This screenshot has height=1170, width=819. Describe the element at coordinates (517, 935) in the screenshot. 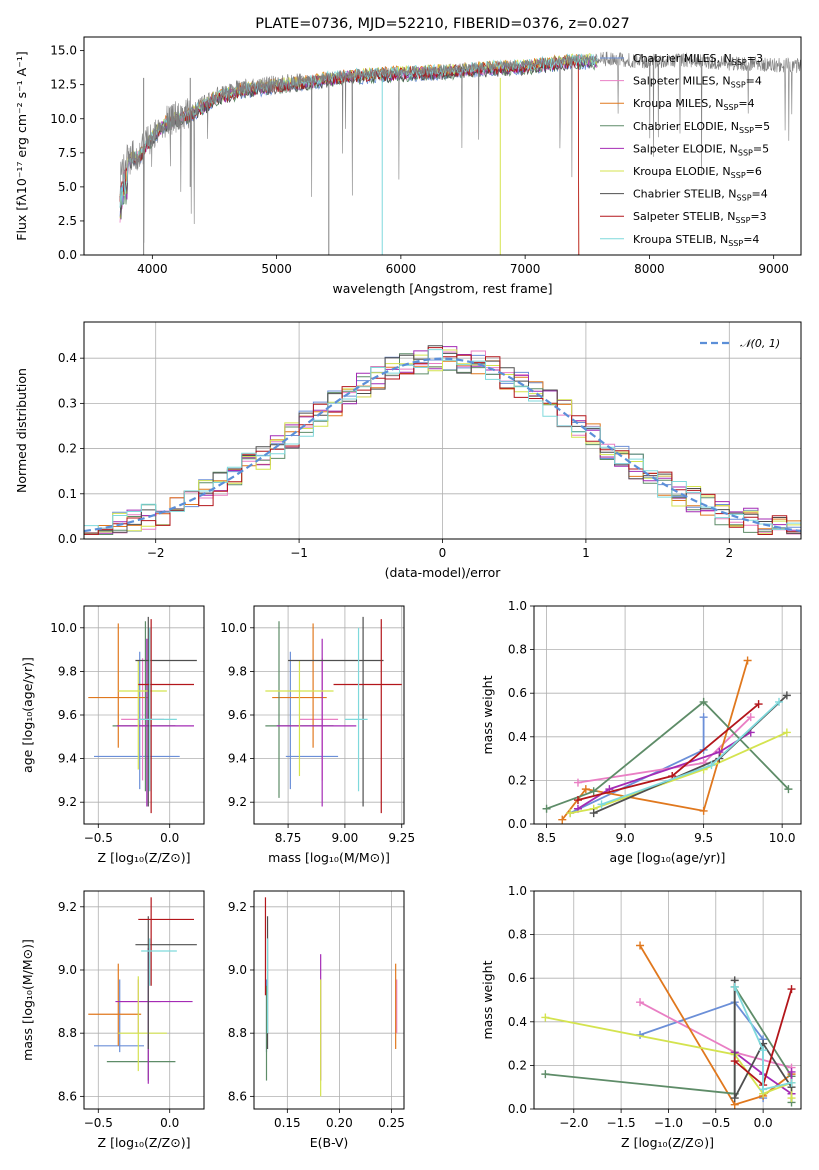

I see `y-tick-label: 0.8` at that location.